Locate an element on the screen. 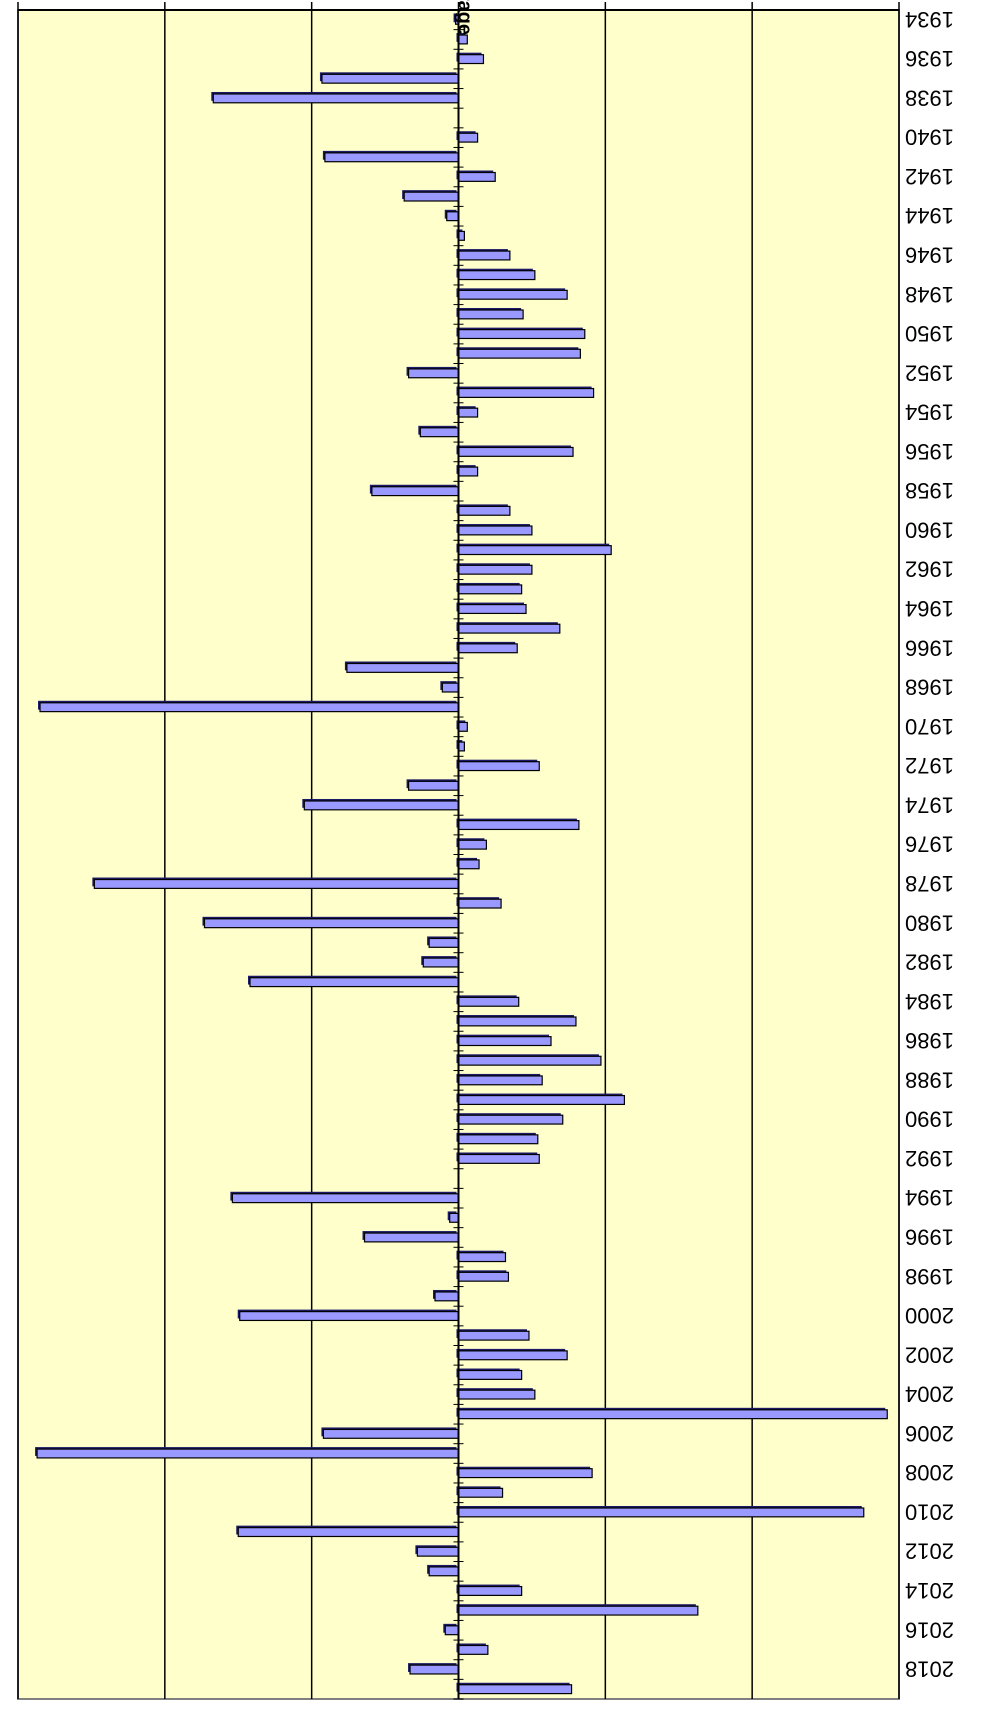 The height and width of the screenshot is (1726, 981). year-tick-label: 2012 is located at coordinates (929, 1551).